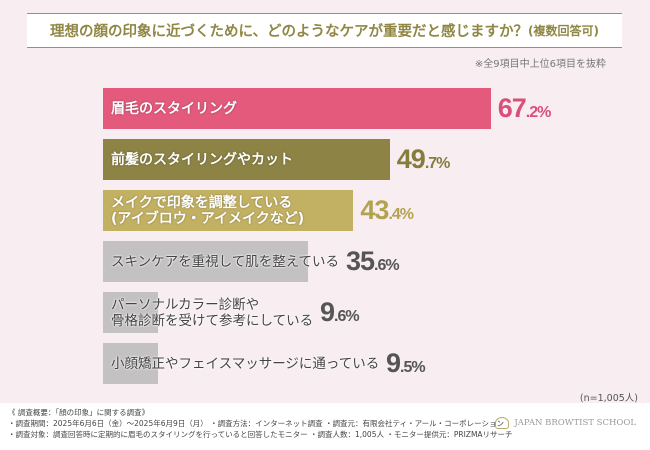  Describe the element at coordinates (360, 261) in the screenshot. I see `value-int: 35` at that location.